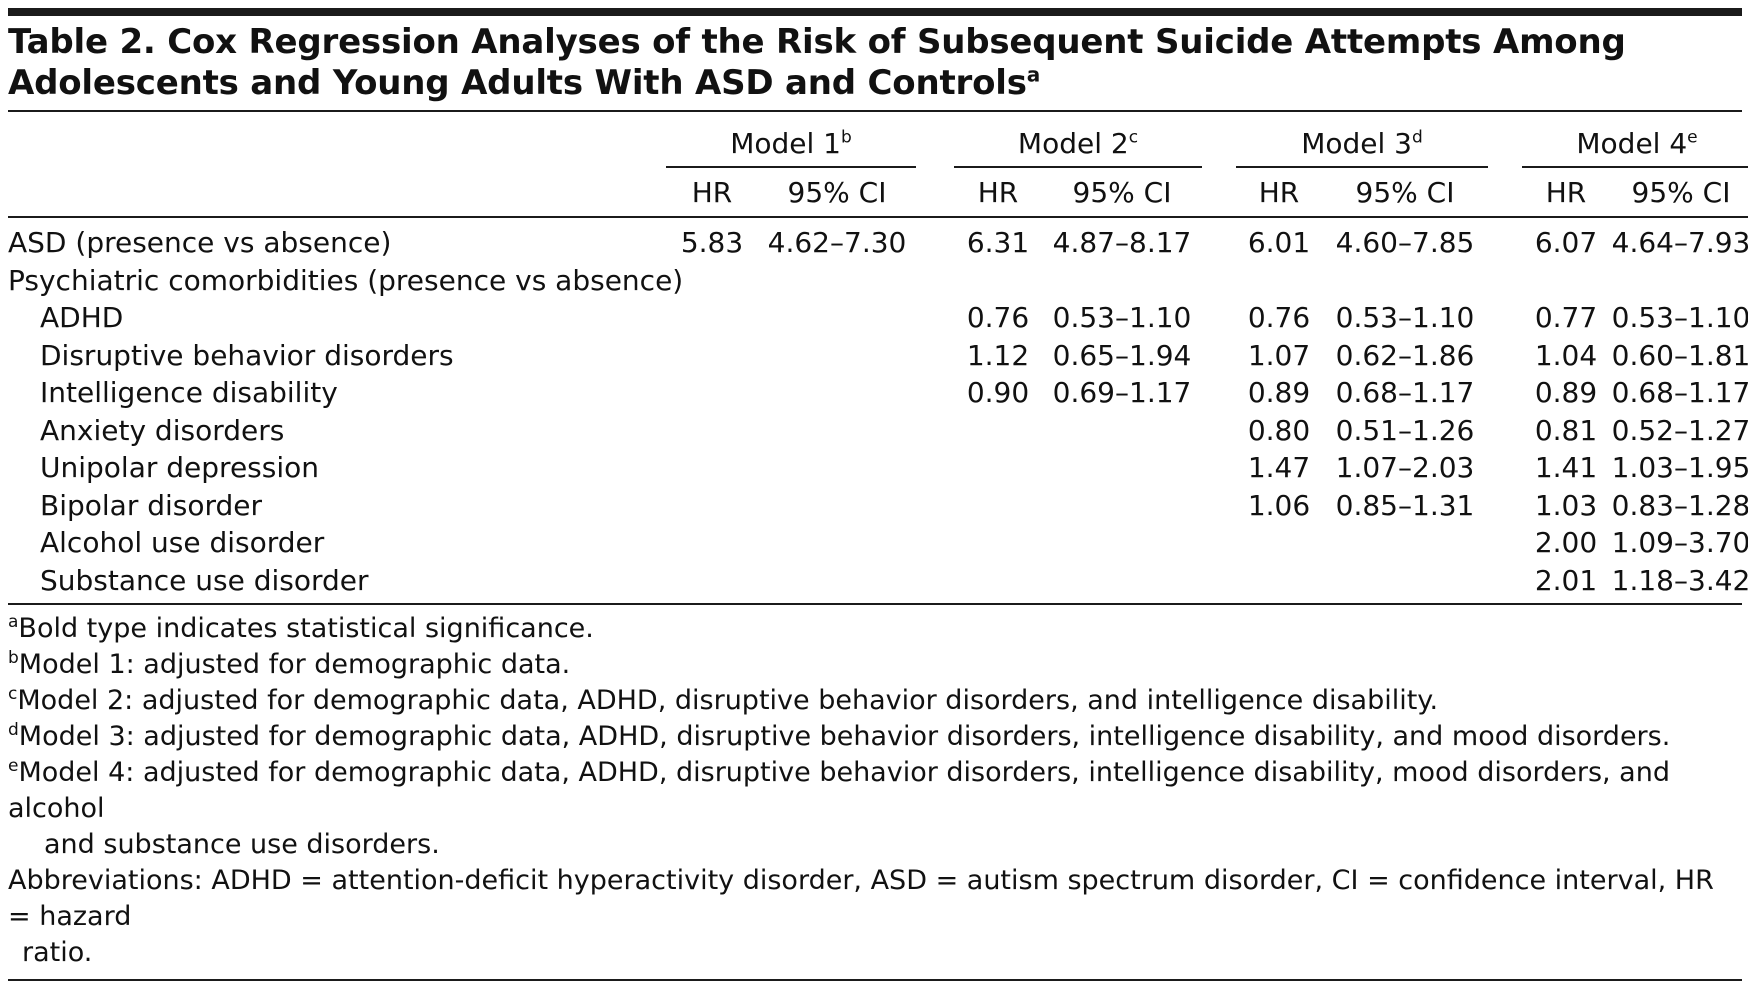  Describe the element at coordinates (204, 580) in the screenshot. I see `row-label: Substance use disorder` at that location.